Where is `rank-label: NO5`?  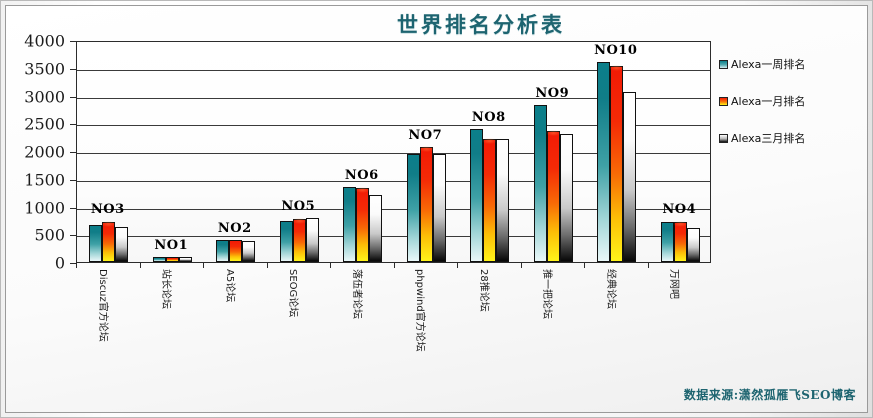 rank-label: NO5 is located at coordinates (298, 207).